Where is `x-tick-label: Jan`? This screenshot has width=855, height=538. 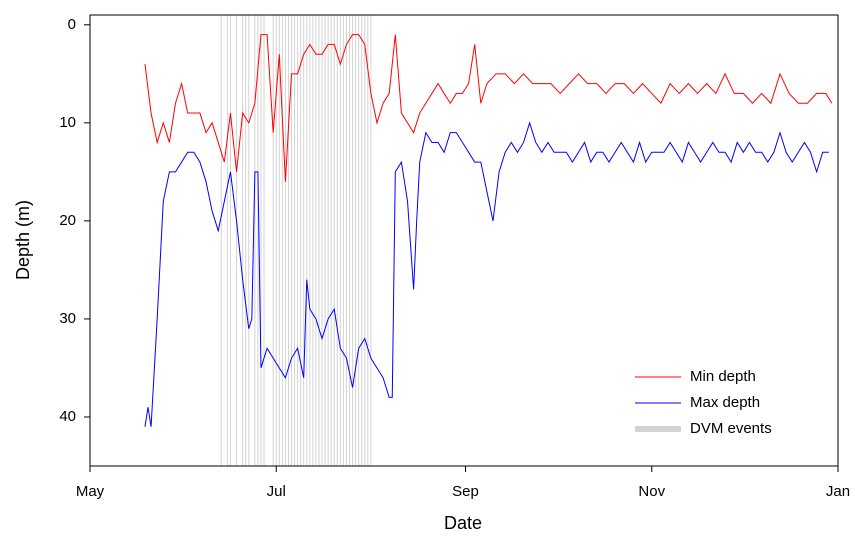
x-tick-label: Jan is located at coordinates (838, 491).